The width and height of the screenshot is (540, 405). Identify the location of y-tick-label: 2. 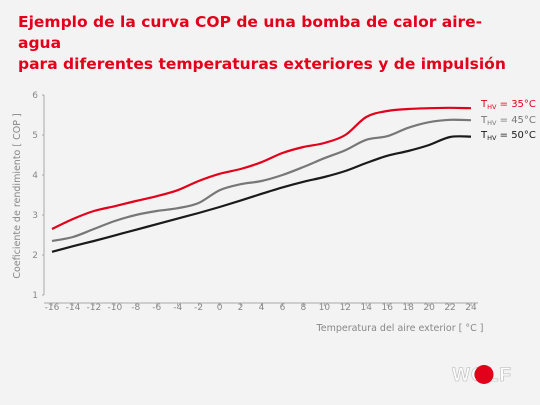
(35, 256).